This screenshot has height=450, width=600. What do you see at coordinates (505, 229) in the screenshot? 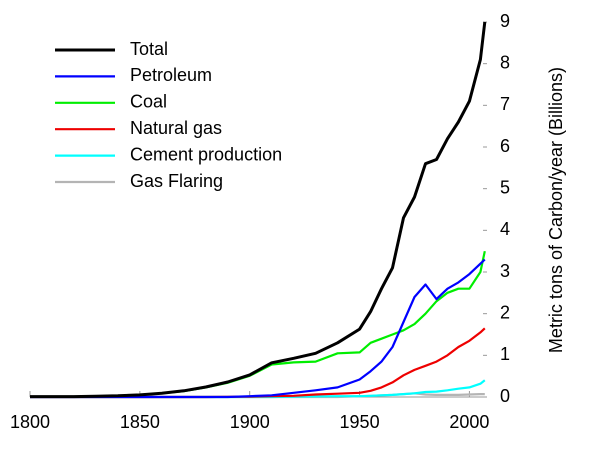
I see `y-tick-label: 4` at bounding box center [505, 229].